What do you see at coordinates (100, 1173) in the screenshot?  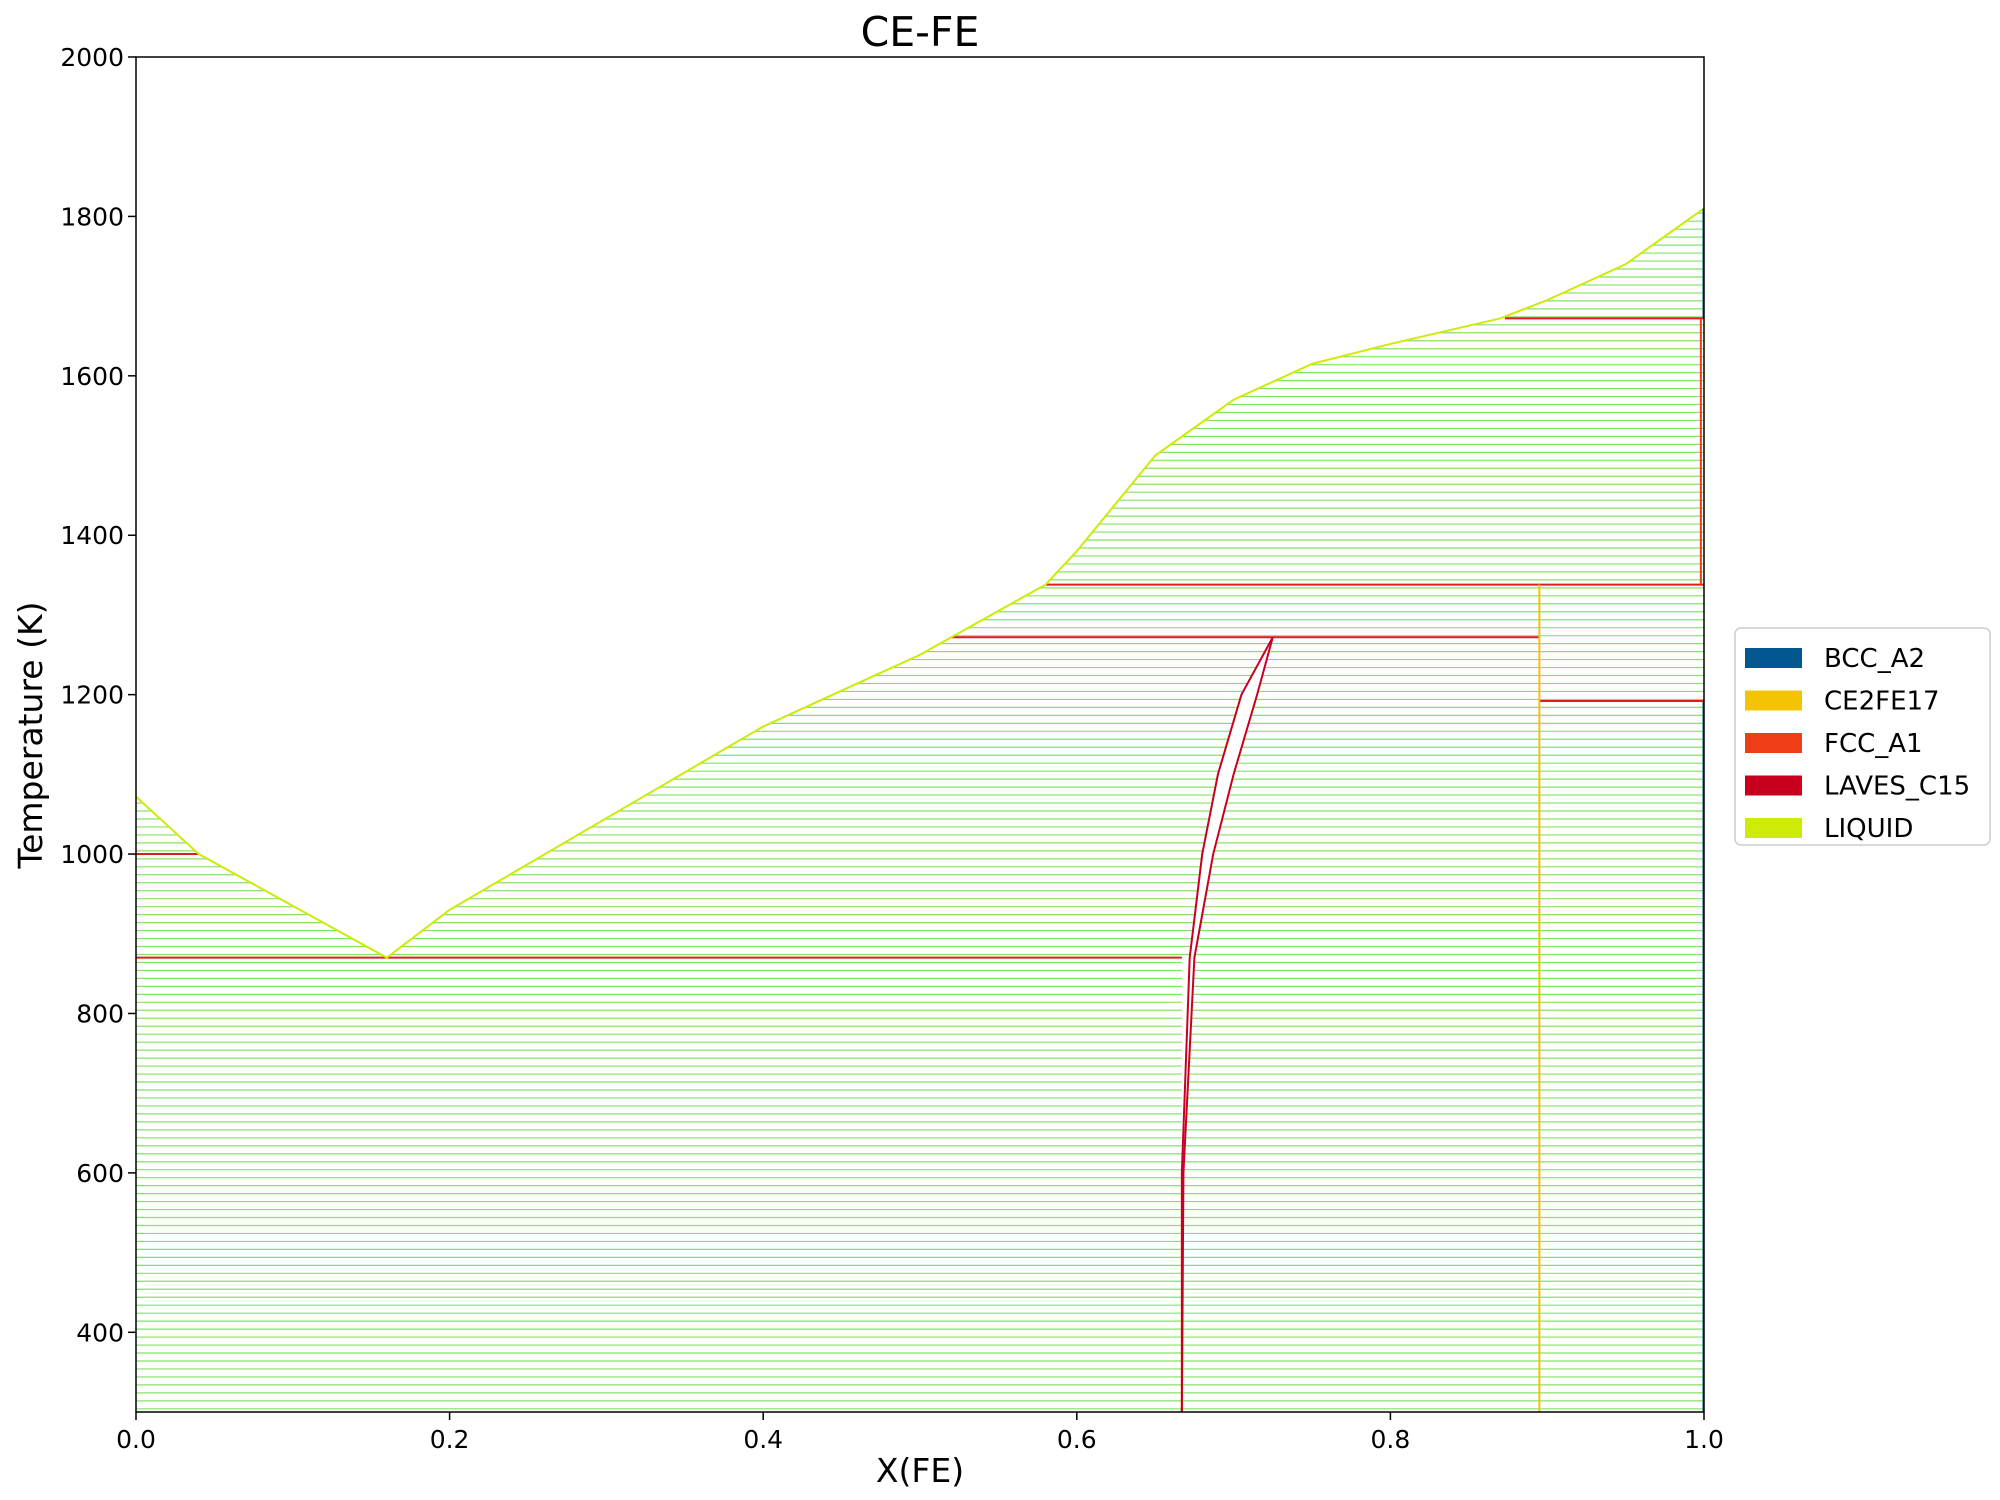 I see `y-tick-label: 600` at bounding box center [100, 1173].